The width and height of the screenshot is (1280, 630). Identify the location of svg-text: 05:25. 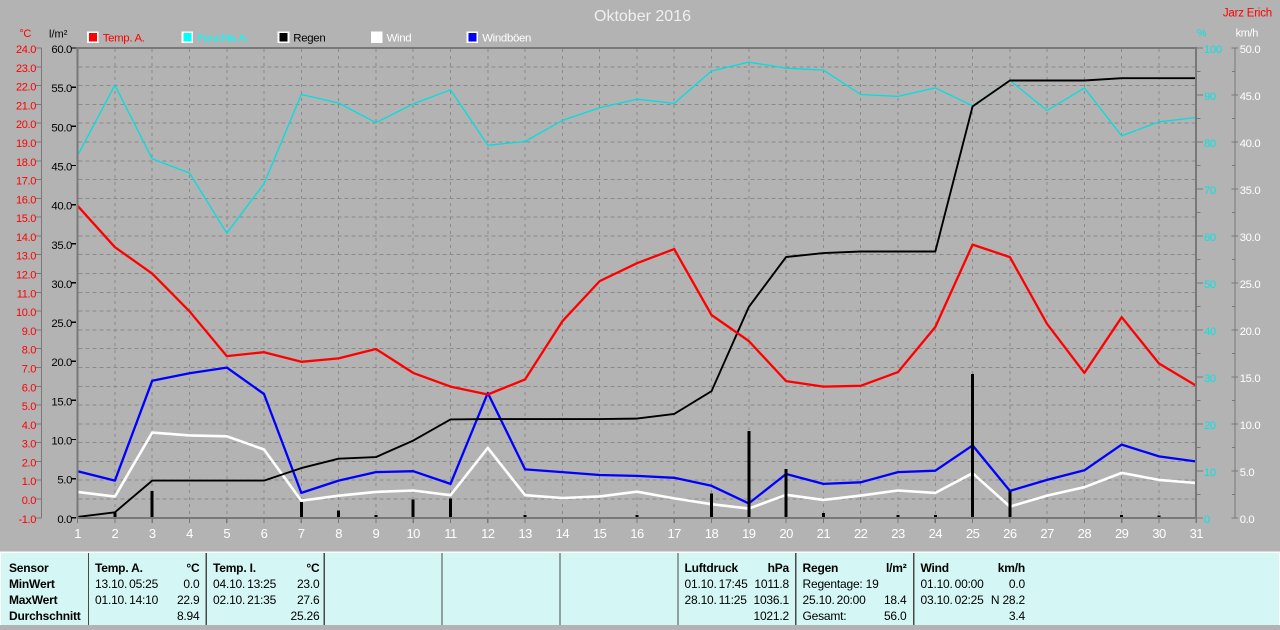
(144, 584).